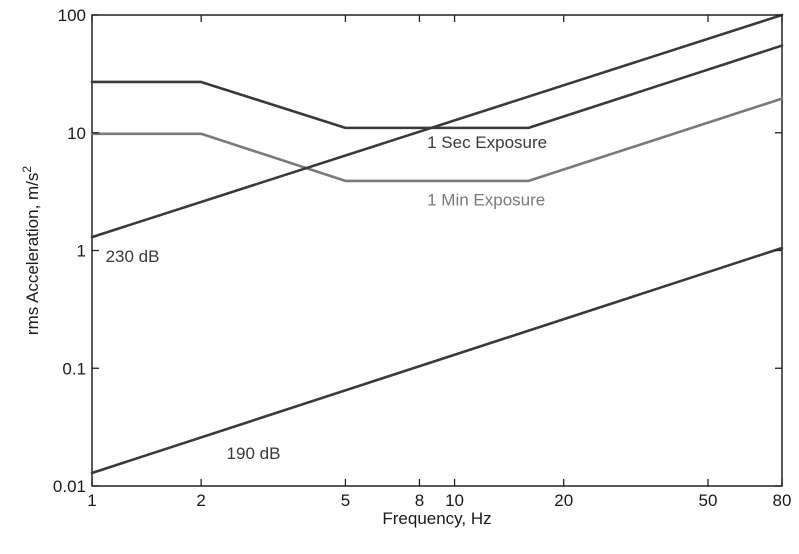  What do you see at coordinates (454, 500) in the screenshot?
I see `x-tick-label: 10` at bounding box center [454, 500].